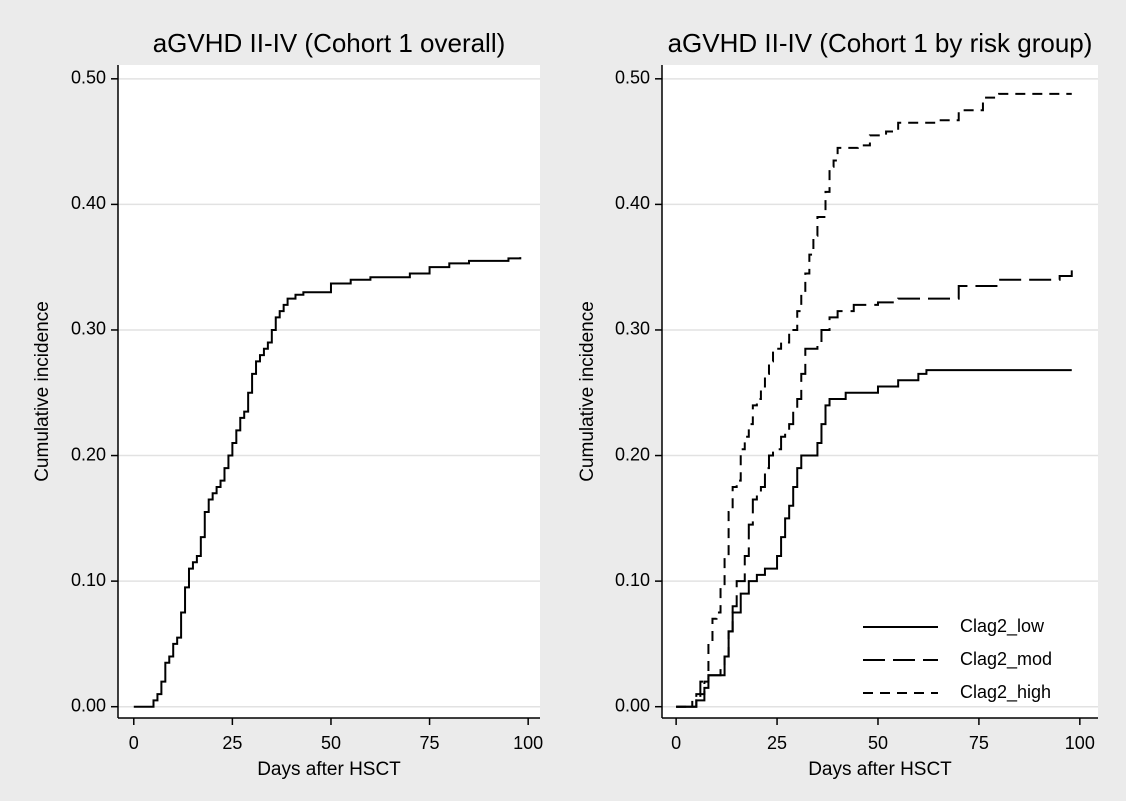 The image size is (1126, 801). Describe the element at coordinates (1002, 626) in the screenshot. I see `legend-label: Clag2_low` at that location.